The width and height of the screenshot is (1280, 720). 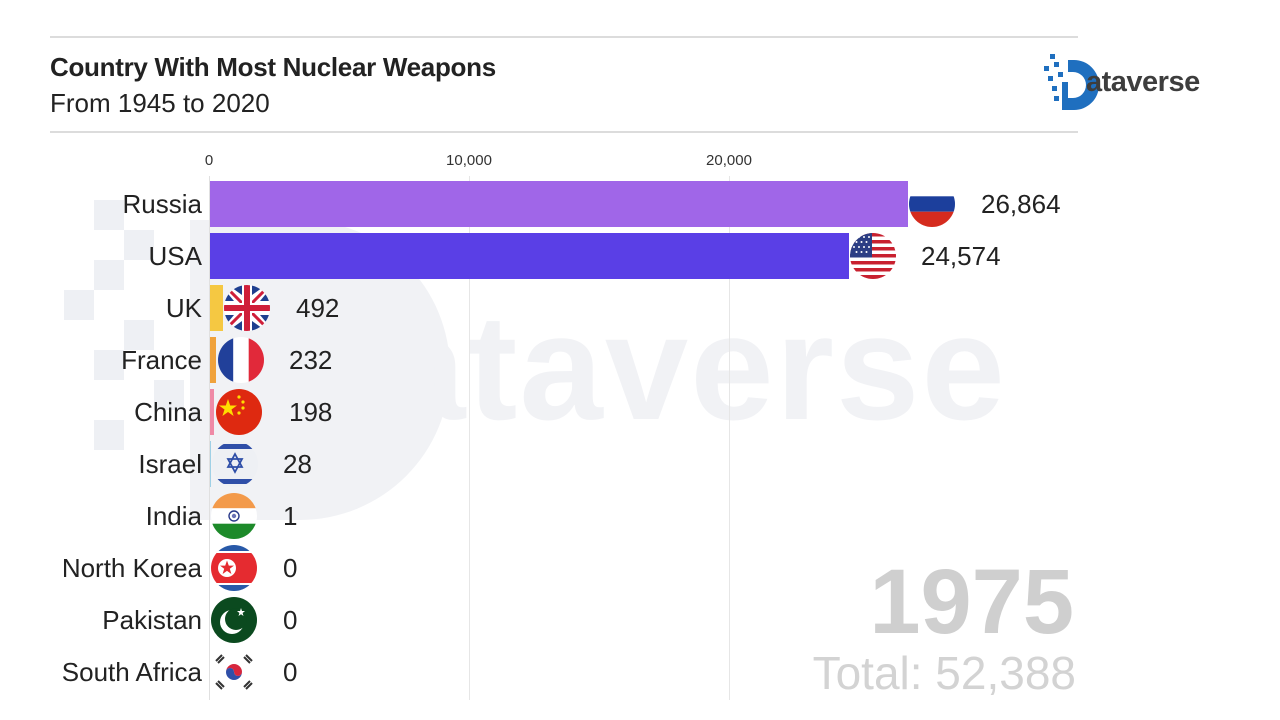 I want to click on bar-row-russia: Russia 26,864, so click(x=640, y=204).